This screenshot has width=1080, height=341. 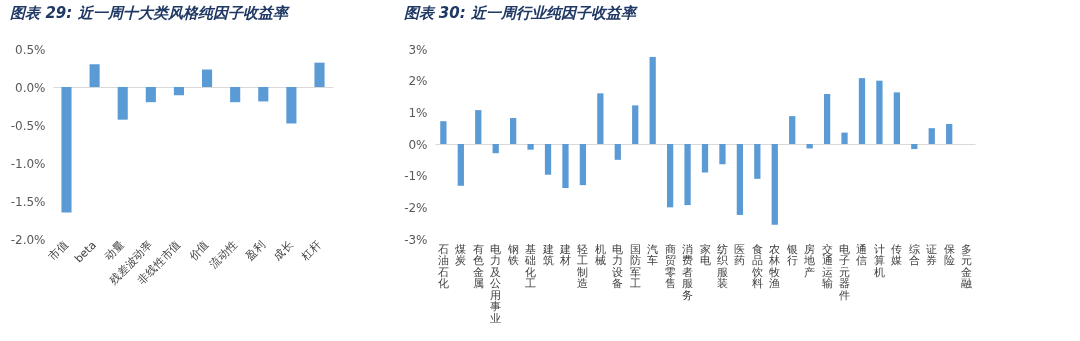 I want to click on x-tick-label: 多元金融, so click(x=967, y=266).